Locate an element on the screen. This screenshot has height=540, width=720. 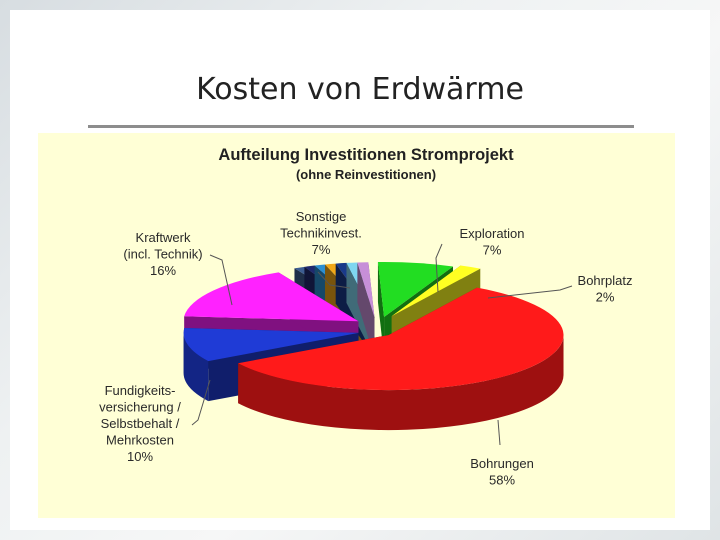
pie-slice-5-part-6-wall is located at coordinates (366, 310).